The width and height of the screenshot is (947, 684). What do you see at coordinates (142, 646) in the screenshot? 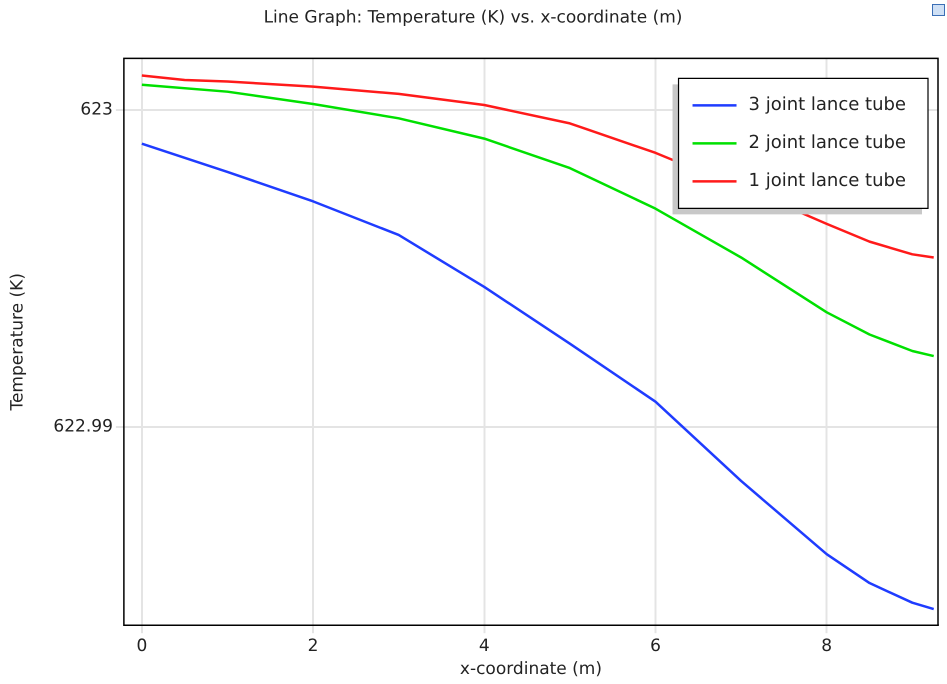
I see `x-tick-label: 0` at bounding box center [142, 646].